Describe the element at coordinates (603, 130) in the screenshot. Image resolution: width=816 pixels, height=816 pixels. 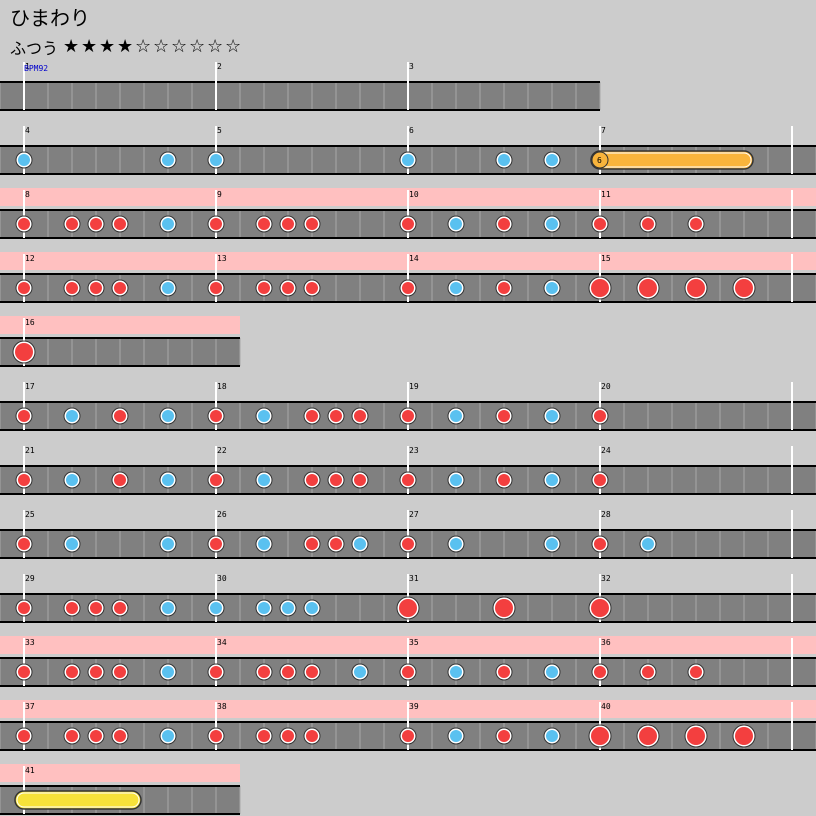
I see `measure-number: 7` at that location.